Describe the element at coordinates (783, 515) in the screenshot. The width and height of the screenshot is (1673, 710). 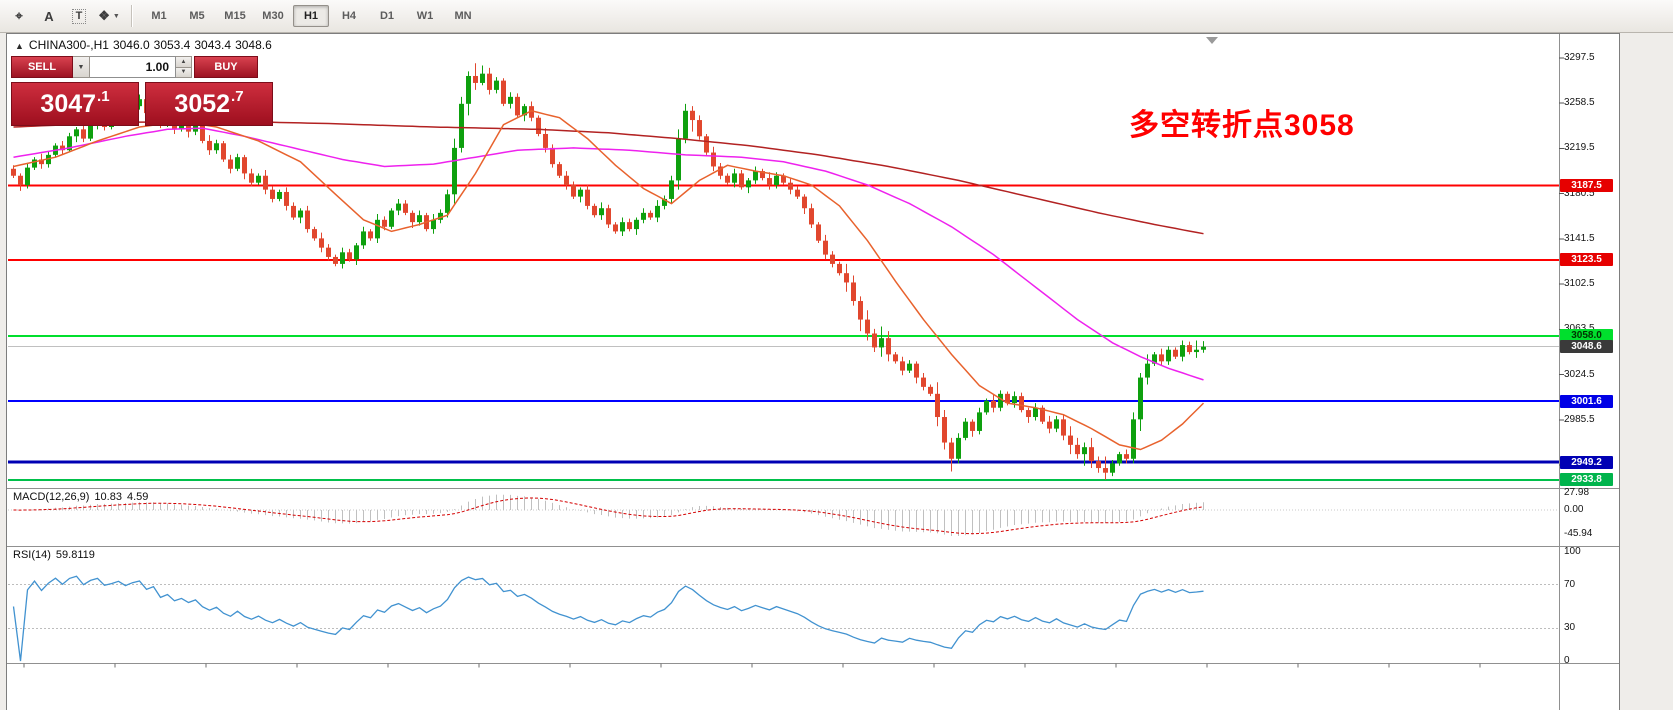
I see `macd-pane` at that location.